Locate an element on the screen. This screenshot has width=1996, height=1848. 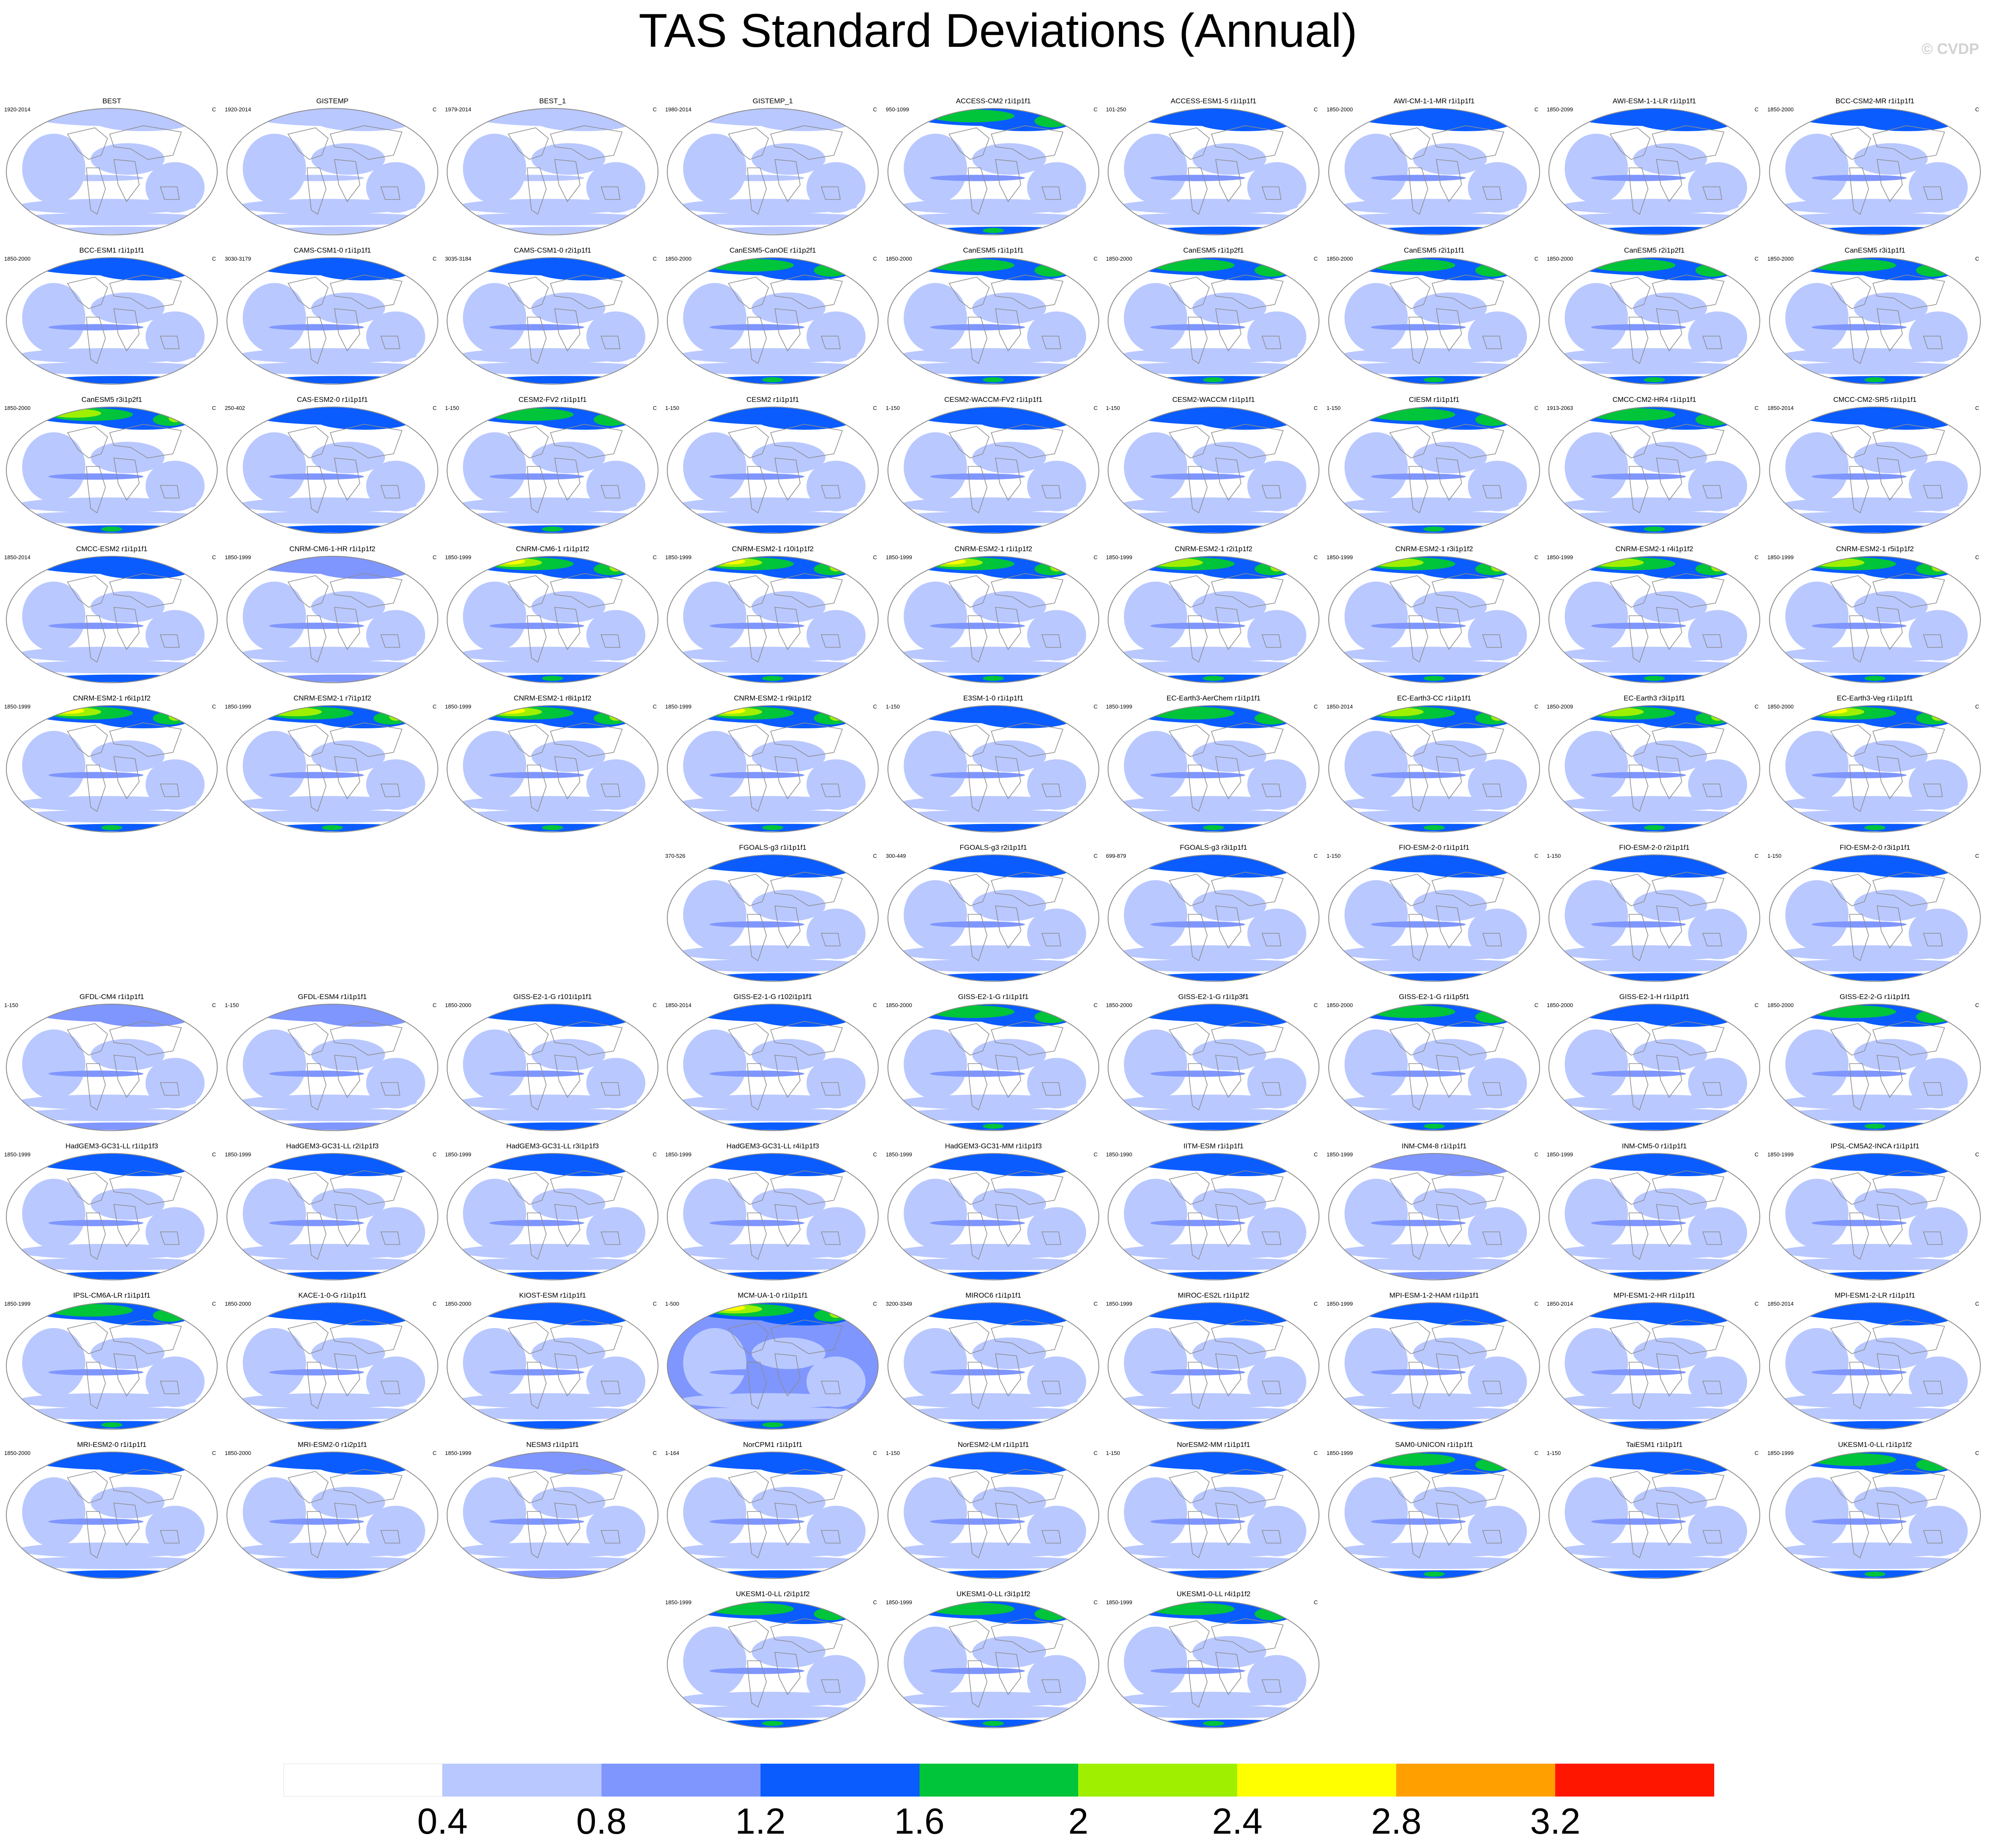
panel-title: MCM-UA-1-0 r1i1p1f1 is located at coordinates (772, 1295).